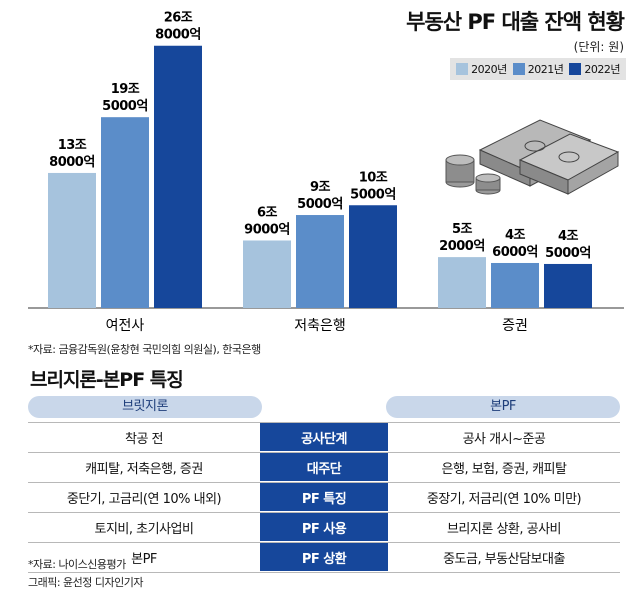  Describe the element at coordinates (602, 69) in the screenshot. I see `legend-label-2022: 2022년` at that location.